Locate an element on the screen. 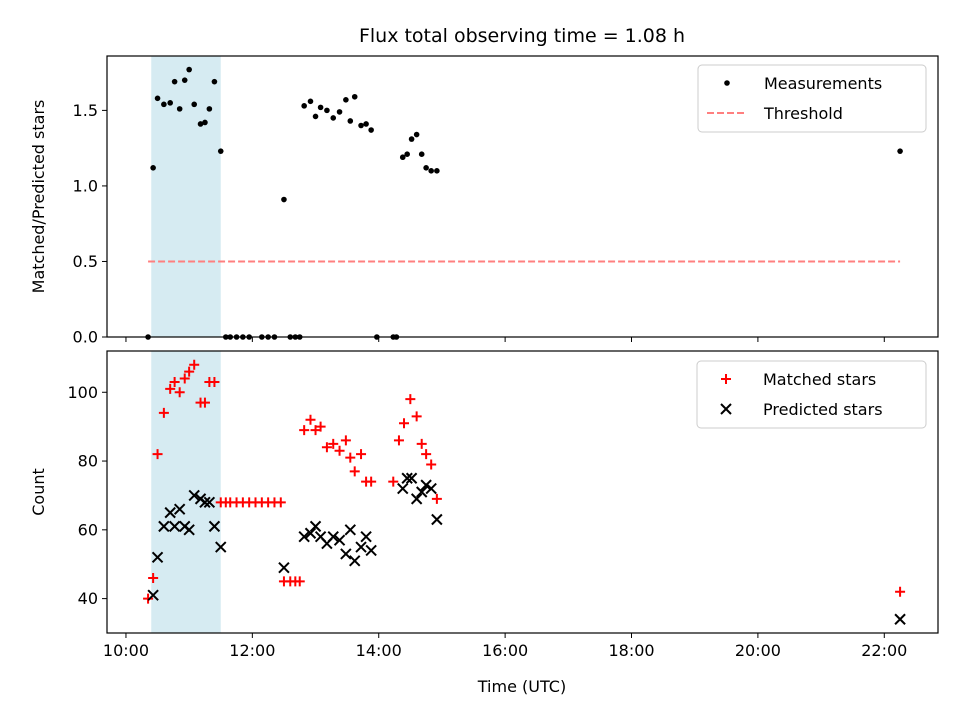  chart-title: Flux total observing time = 1.08 h is located at coordinates (522, 36).